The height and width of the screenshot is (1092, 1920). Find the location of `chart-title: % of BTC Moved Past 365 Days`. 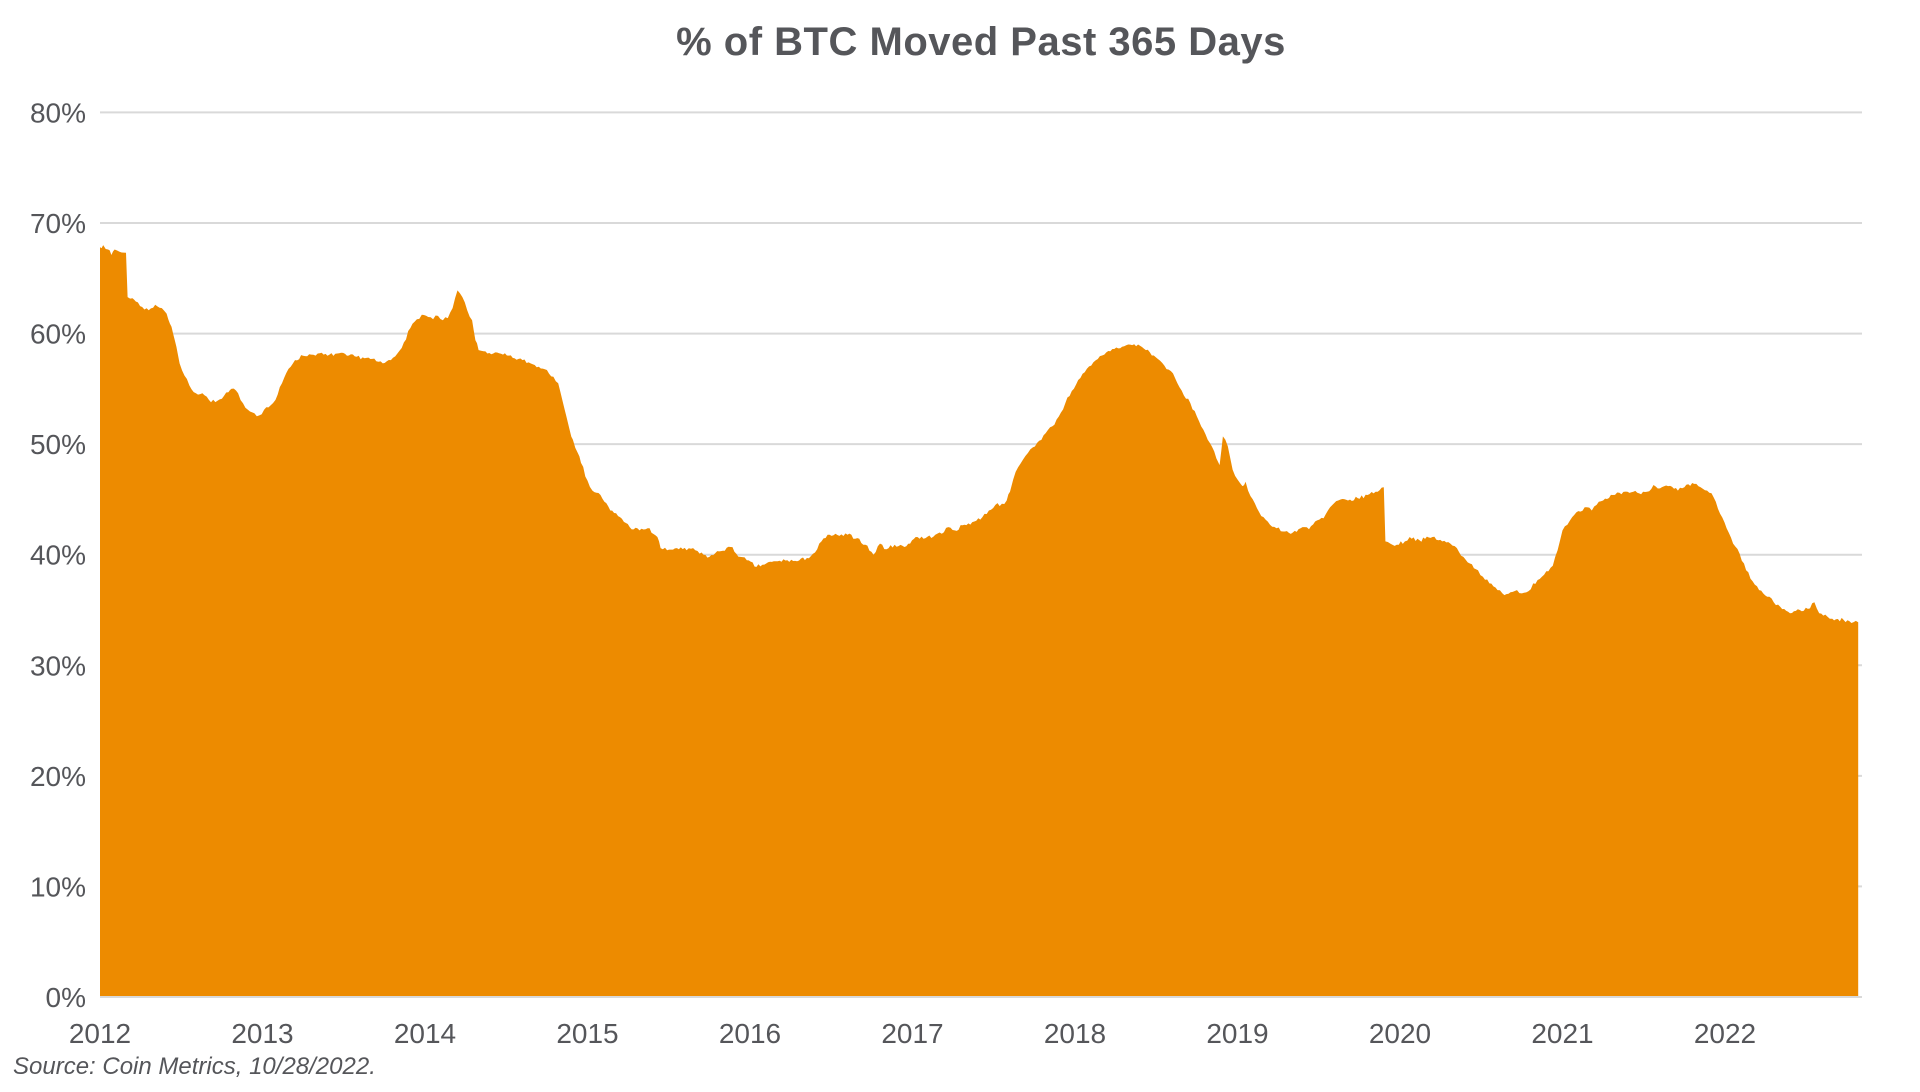

chart-title: % of BTC Moved Past 365 Days is located at coordinates (981, 42).